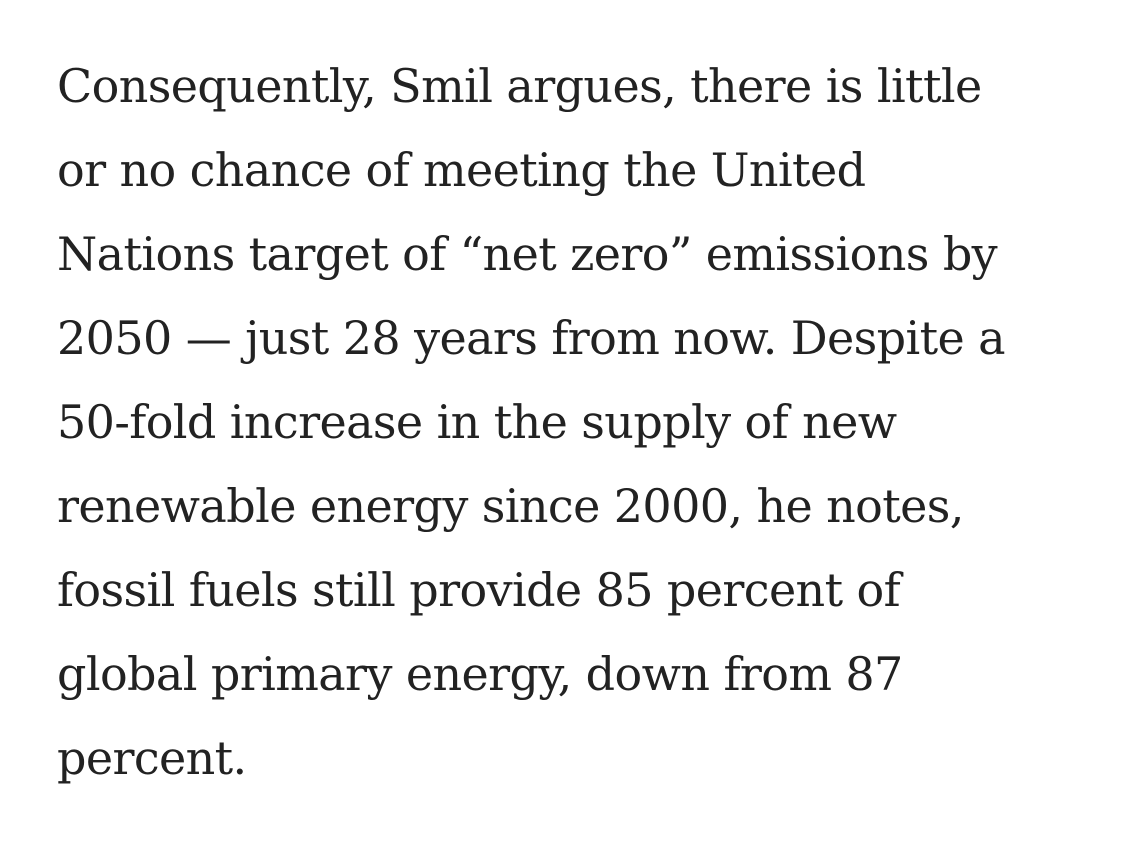  I want to click on paragraph-line: 2050 — just 28 years from now. Despite a, so click(531, 338).